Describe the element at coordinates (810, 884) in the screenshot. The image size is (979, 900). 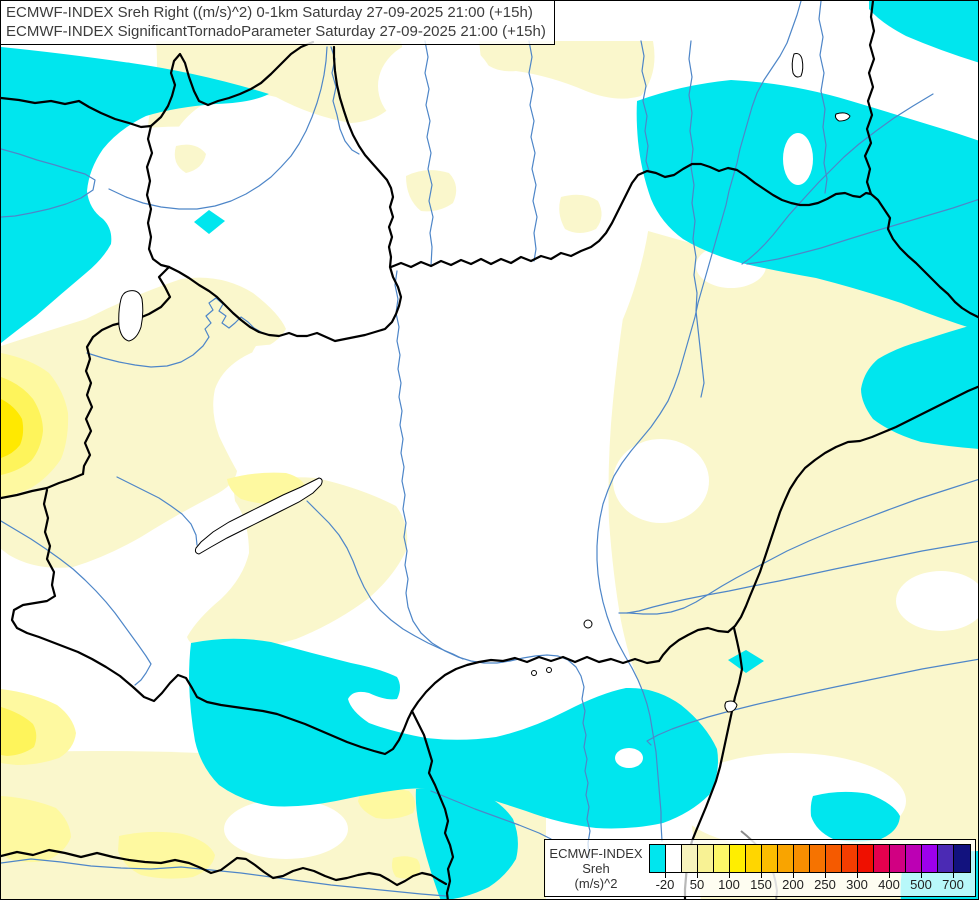
I see `legend-ticks: -20 50 100 150 200 250 300 400 500 700` at that location.